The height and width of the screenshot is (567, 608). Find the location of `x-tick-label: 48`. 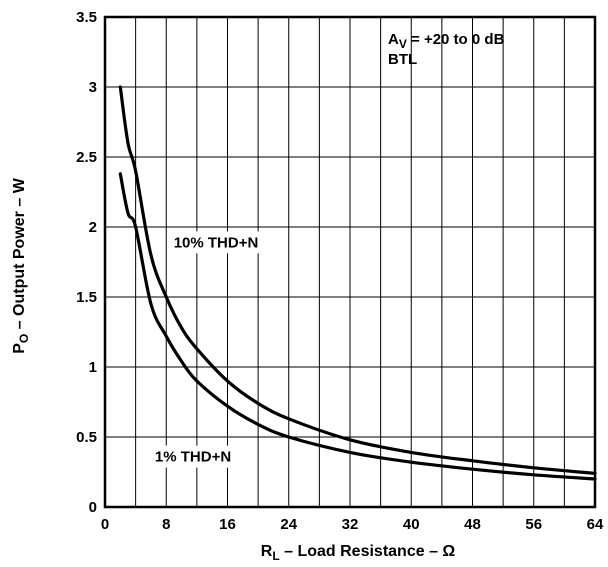

x-tick-label: 48 is located at coordinates (472, 524).